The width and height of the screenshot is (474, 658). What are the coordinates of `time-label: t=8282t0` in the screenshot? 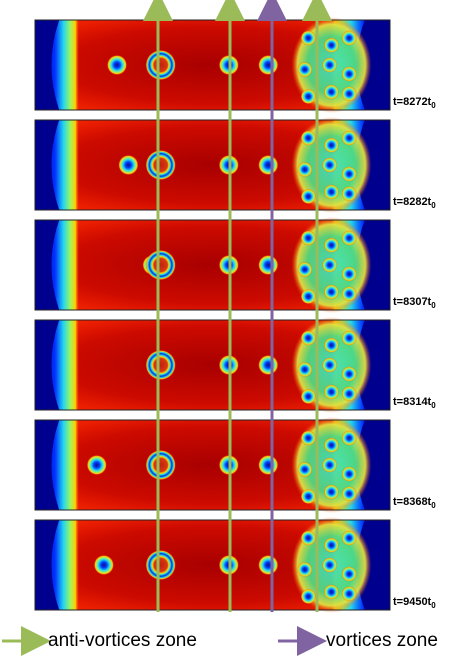 It's located at (414, 203).